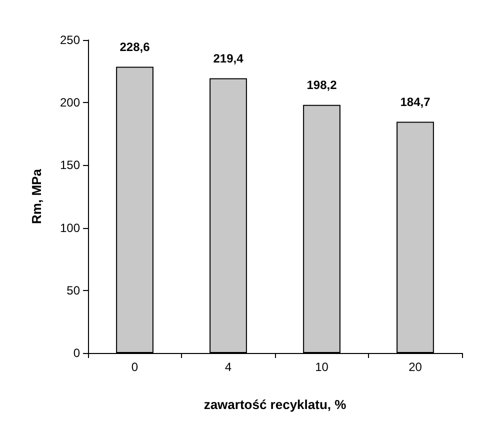 Image resolution: width=502 pixels, height=423 pixels. What do you see at coordinates (70, 165) in the screenshot?
I see `y-tick-label: 150` at bounding box center [70, 165].